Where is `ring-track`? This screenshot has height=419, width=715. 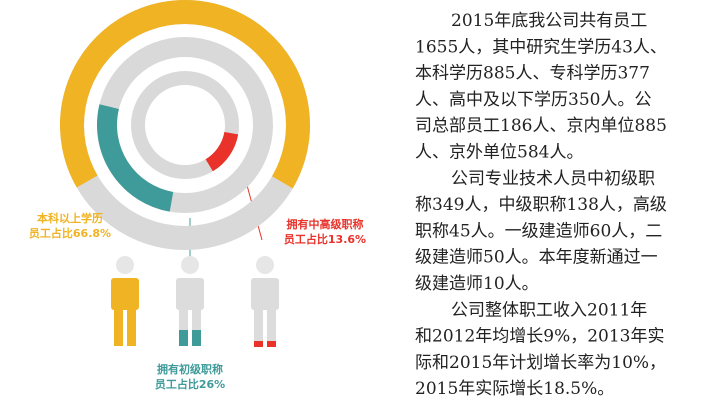 ring-track is located at coordinates (185, 125).